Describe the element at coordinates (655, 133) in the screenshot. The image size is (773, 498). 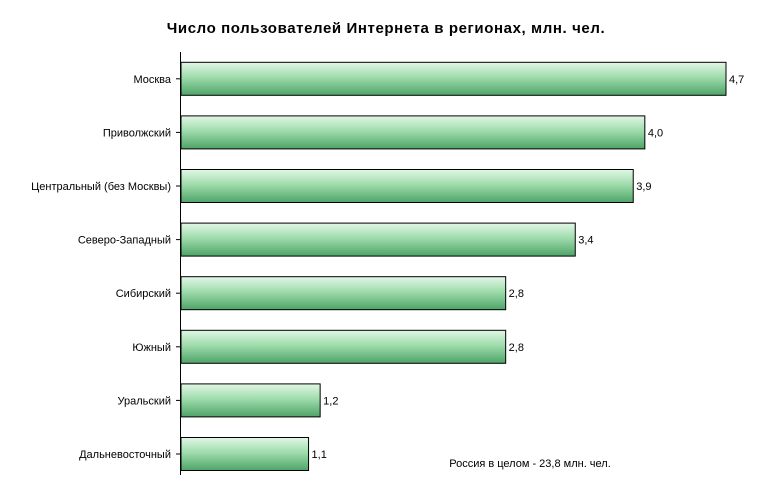
I see `value-label: 4,0` at that location.